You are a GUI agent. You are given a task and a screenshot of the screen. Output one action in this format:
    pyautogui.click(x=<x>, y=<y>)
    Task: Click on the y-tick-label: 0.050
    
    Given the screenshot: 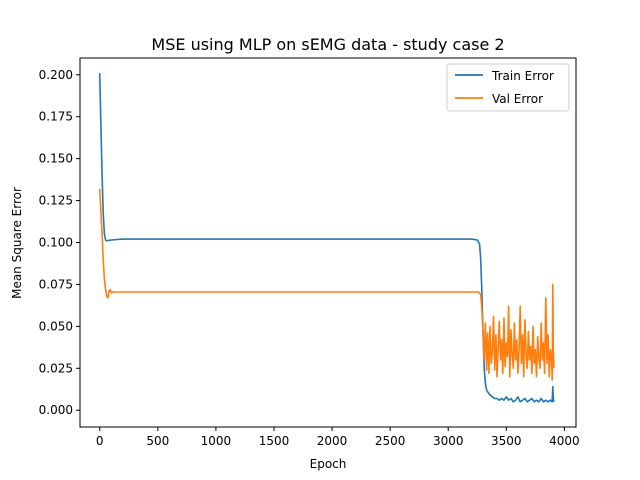 What is the action you would take?
    pyautogui.click(x=56, y=326)
    